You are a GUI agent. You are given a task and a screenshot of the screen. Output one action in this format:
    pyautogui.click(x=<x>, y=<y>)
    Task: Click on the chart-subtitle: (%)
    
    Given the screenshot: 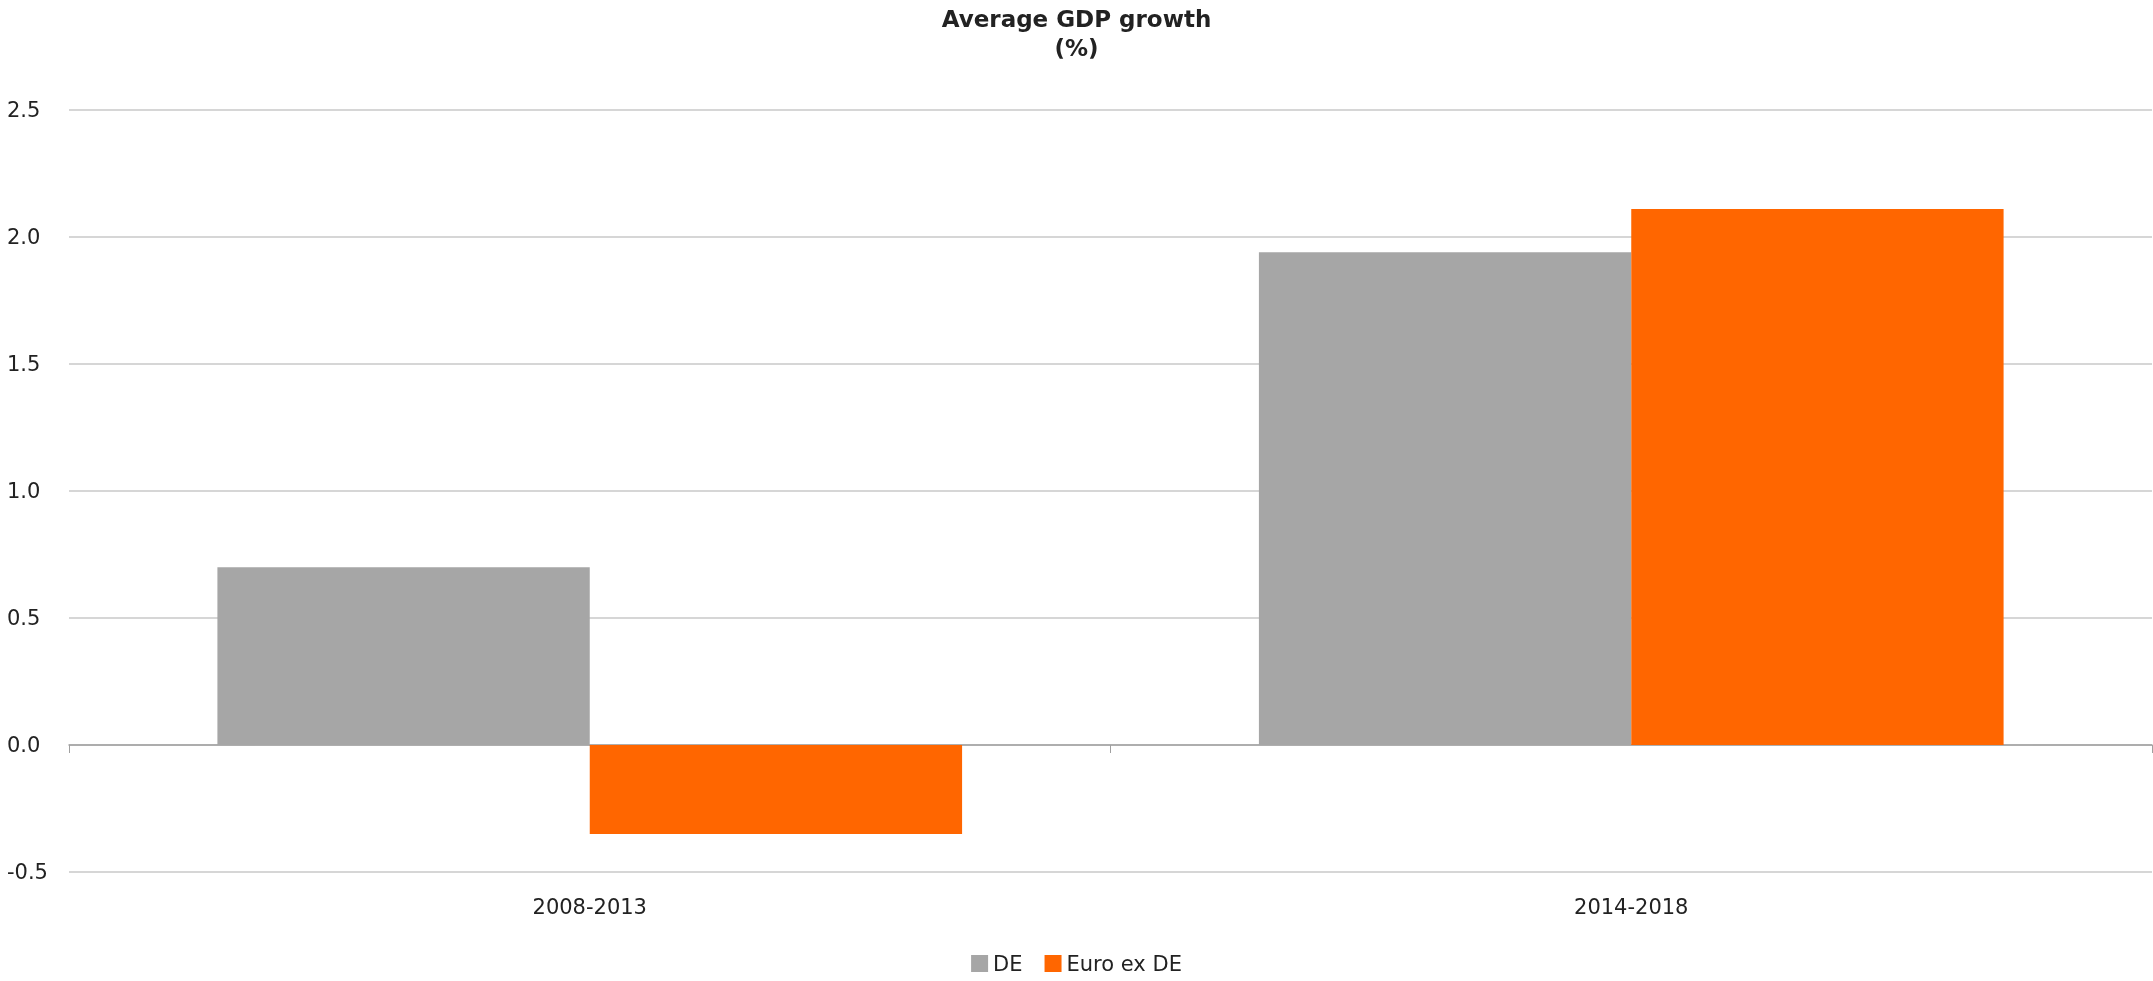 What is the action you would take?
    pyautogui.click(x=1076, y=47)
    